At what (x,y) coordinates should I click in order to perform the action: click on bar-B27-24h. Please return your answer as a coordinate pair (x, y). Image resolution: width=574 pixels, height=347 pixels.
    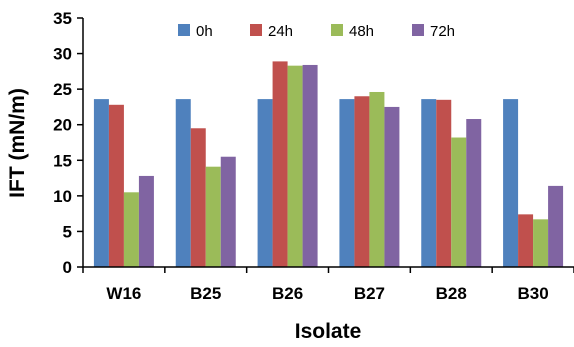
    Looking at the image, I should click on (362, 181).